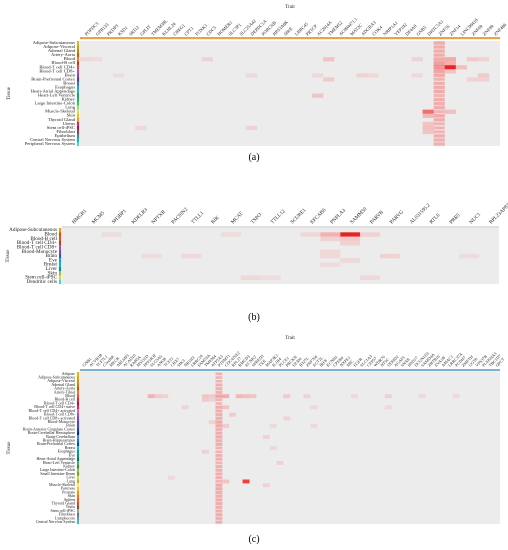 This screenshot has width=508, height=550. Describe the element at coordinates (174, 362) in the screenshot. I see `trait-column-label: CBX7` at that location.